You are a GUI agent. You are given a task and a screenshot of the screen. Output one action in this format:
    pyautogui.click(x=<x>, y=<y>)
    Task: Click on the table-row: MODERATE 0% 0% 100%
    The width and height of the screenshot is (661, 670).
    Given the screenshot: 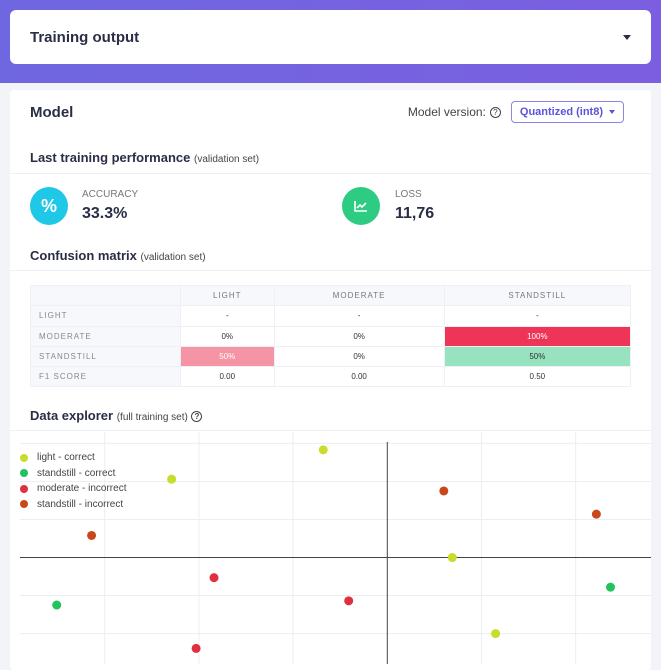 What is the action you would take?
    pyautogui.click(x=331, y=336)
    